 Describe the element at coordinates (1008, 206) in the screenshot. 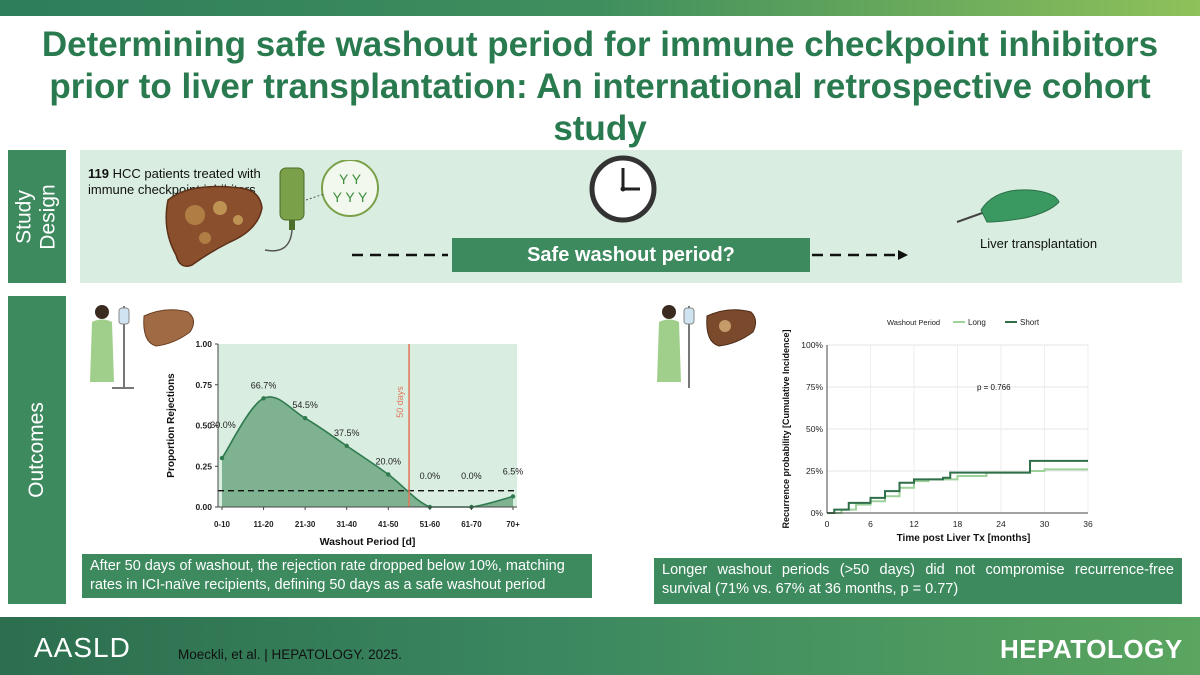

I see `scalpel-hand-icon` at that location.